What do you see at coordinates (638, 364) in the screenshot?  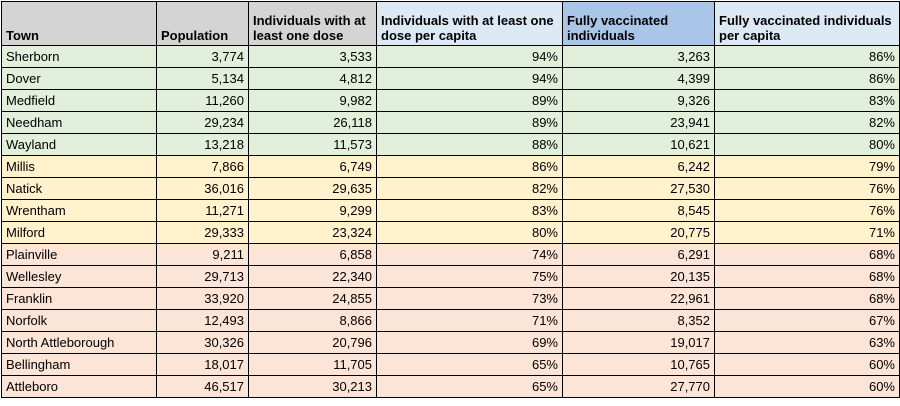 I see `cell-fully-vaccinated: 10,765` at bounding box center [638, 364].